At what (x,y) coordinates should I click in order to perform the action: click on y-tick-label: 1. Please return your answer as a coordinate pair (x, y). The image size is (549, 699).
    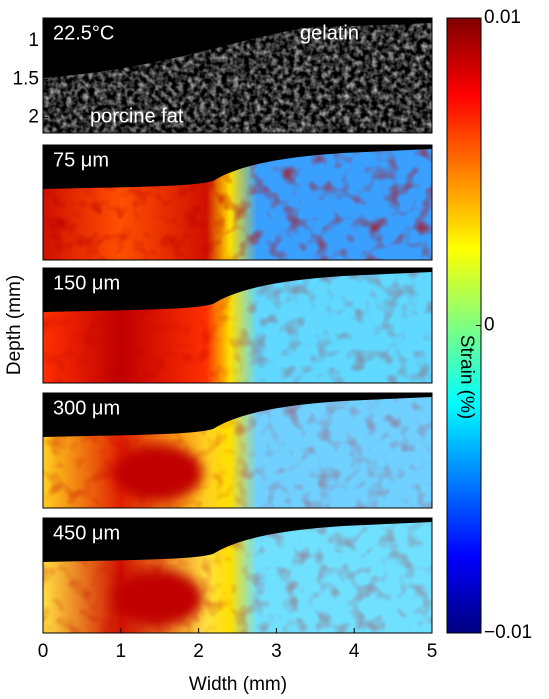
    Looking at the image, I should click on (33, 40).